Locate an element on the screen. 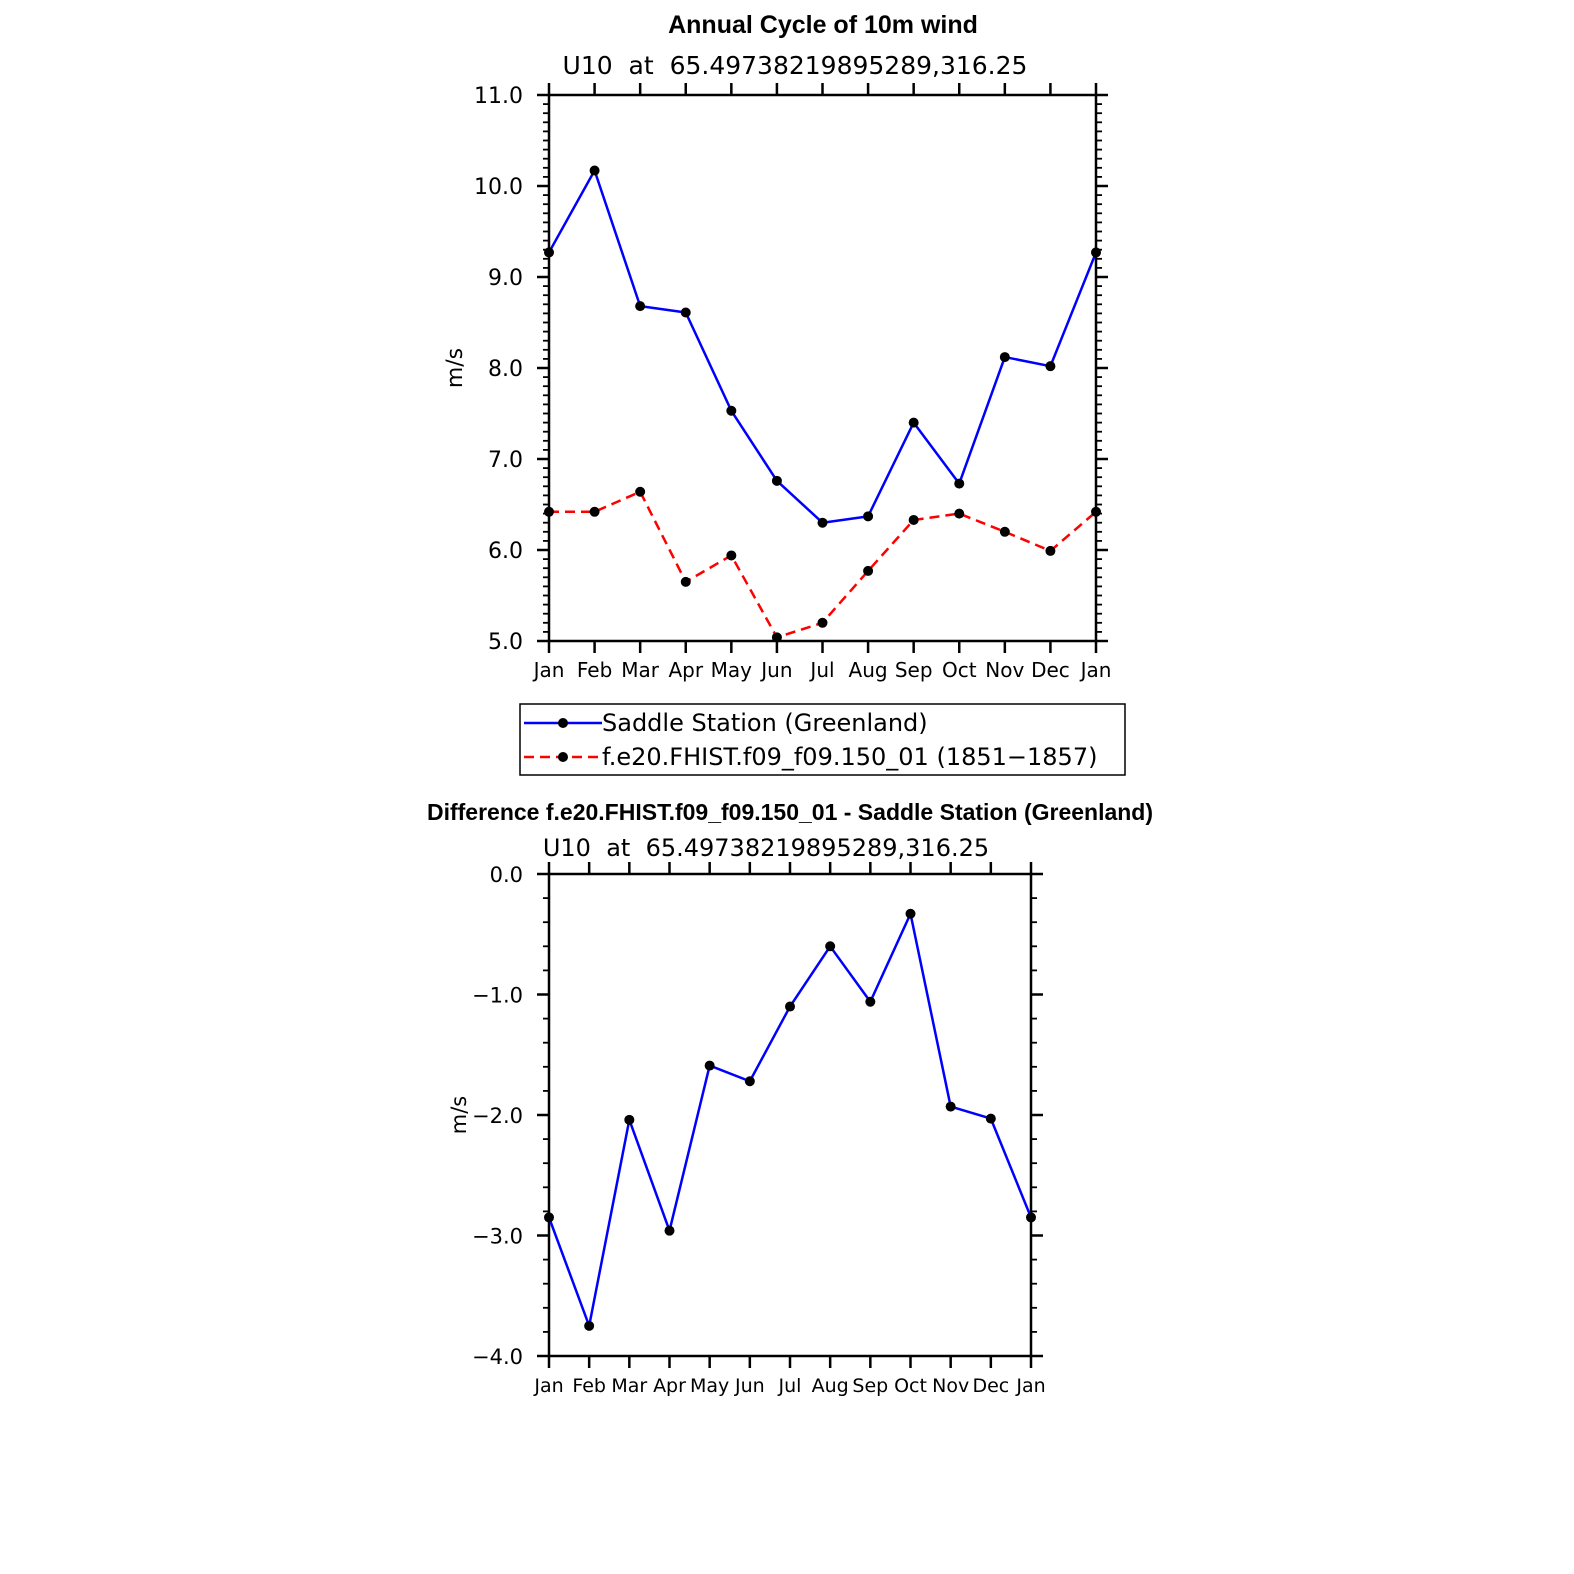 This screenshot has height=1574, width=1574. chart2-frame is located at coordinates (790, 1115).